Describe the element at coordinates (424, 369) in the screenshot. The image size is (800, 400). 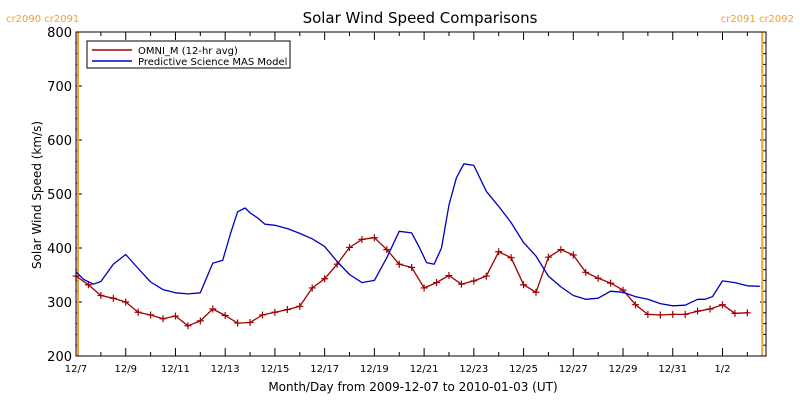
I see `x-tick-label: 12/21` at that location.